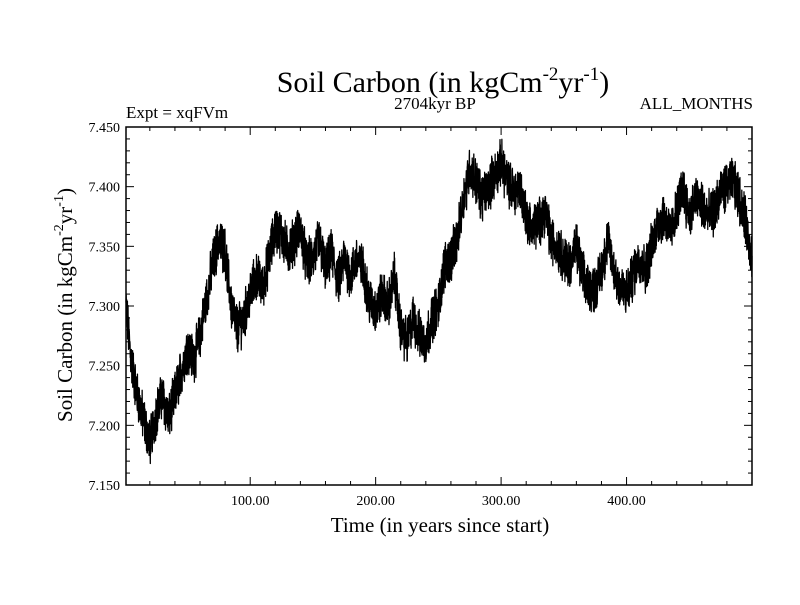  What do you see at coordinates (626, 501) in the screenshot?
I see `x-tick-label: 400.00` at bounding box center [626, 501].